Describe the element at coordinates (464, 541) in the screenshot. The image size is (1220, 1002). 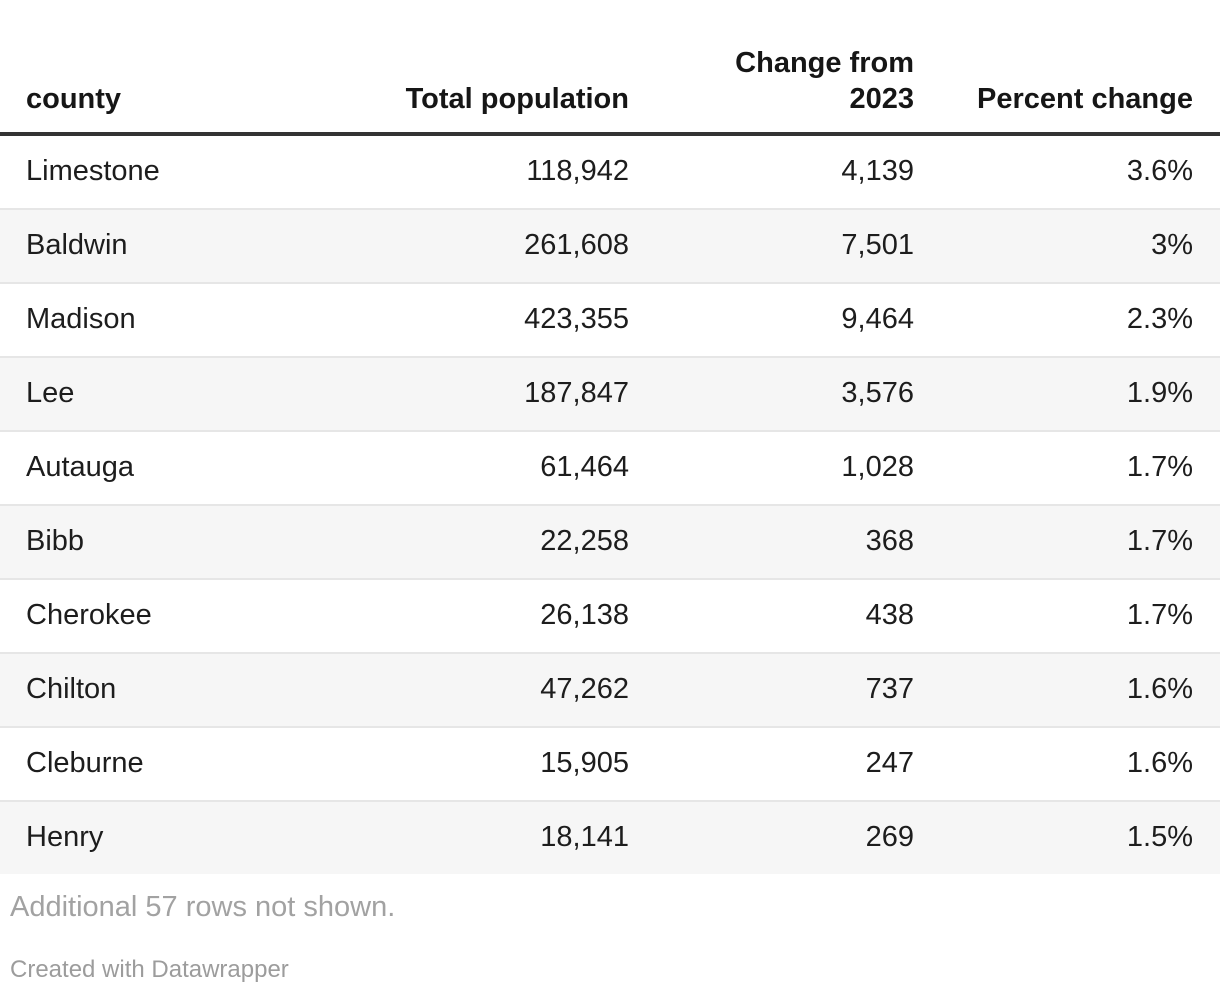
I see `cell-total-population: 22,258` at that location.